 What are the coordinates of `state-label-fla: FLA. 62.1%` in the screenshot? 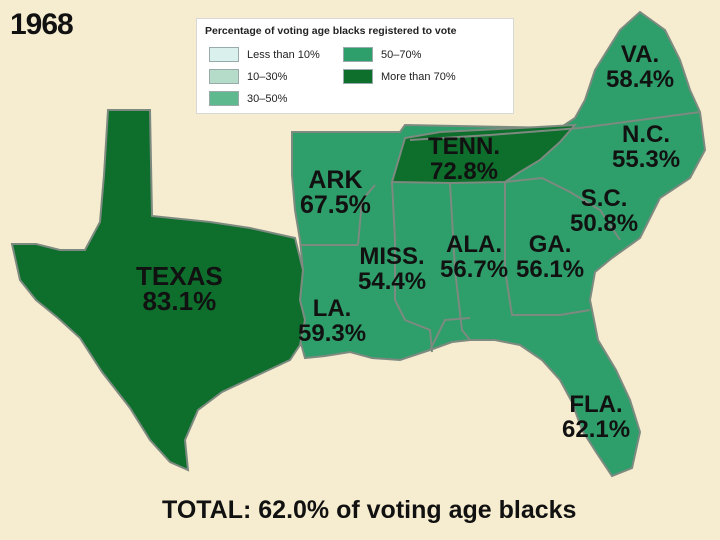 It's located at (596, 417).